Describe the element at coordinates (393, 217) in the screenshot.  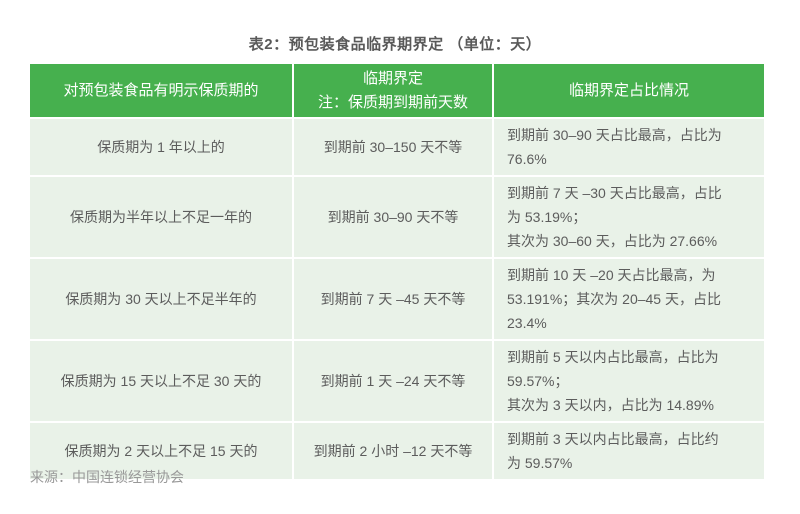
I see `cell-definition: 到期前 30–90 天不等` at that location.